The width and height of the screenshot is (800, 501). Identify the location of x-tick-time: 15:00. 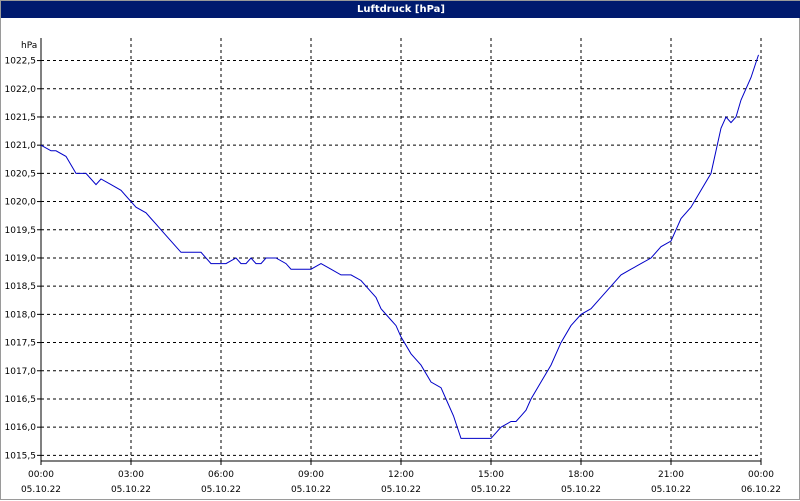
(491, 475).